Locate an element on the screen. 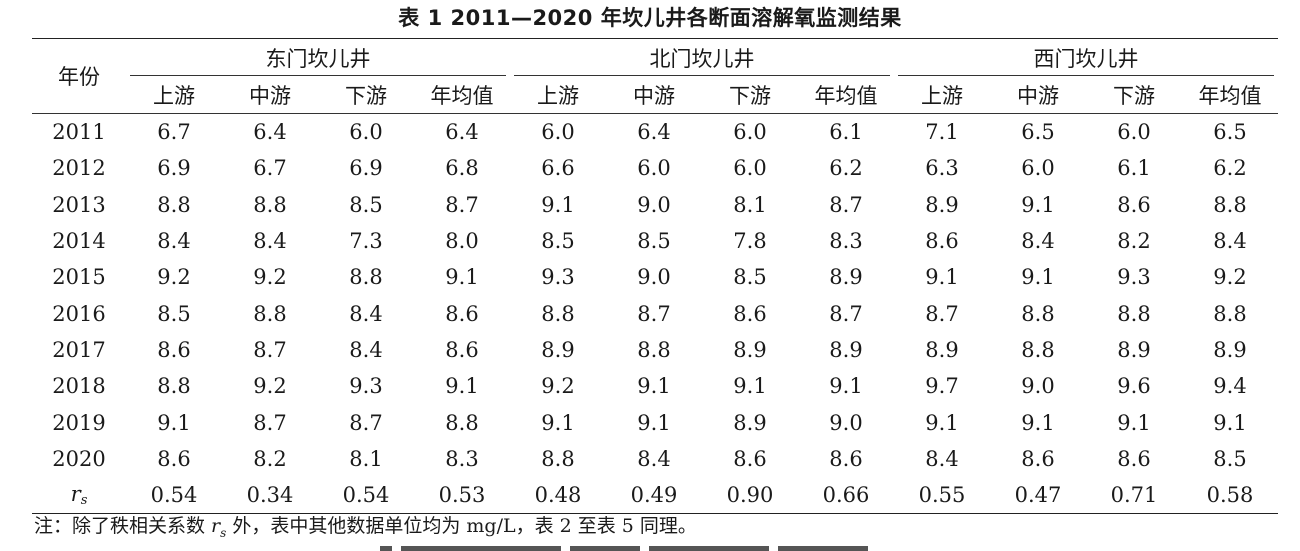  value-cell-north-annual-mean: 6.2 is located at coordinates (846, 168).